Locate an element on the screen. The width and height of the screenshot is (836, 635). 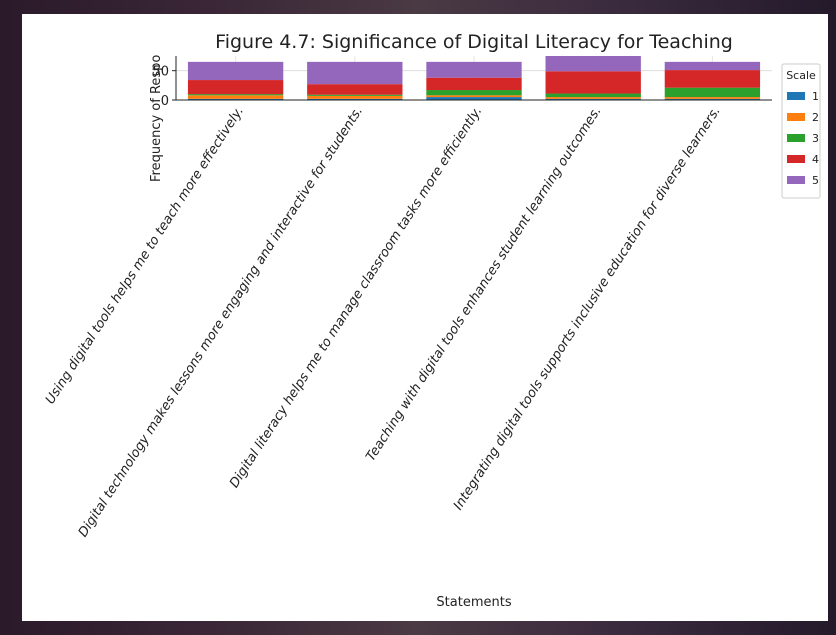
legend: Scale 1 2 3 4 5 is located at coordinates (801, 131).